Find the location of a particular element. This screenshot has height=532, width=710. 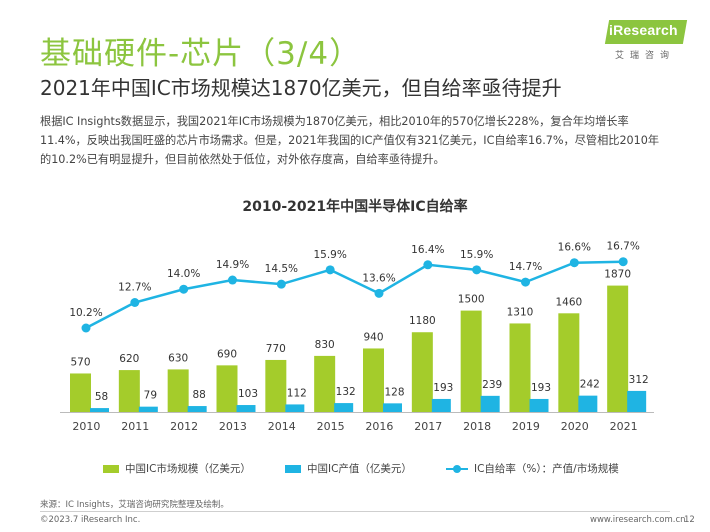

label-market-2012: 630 is located at coordinates (178, 358).